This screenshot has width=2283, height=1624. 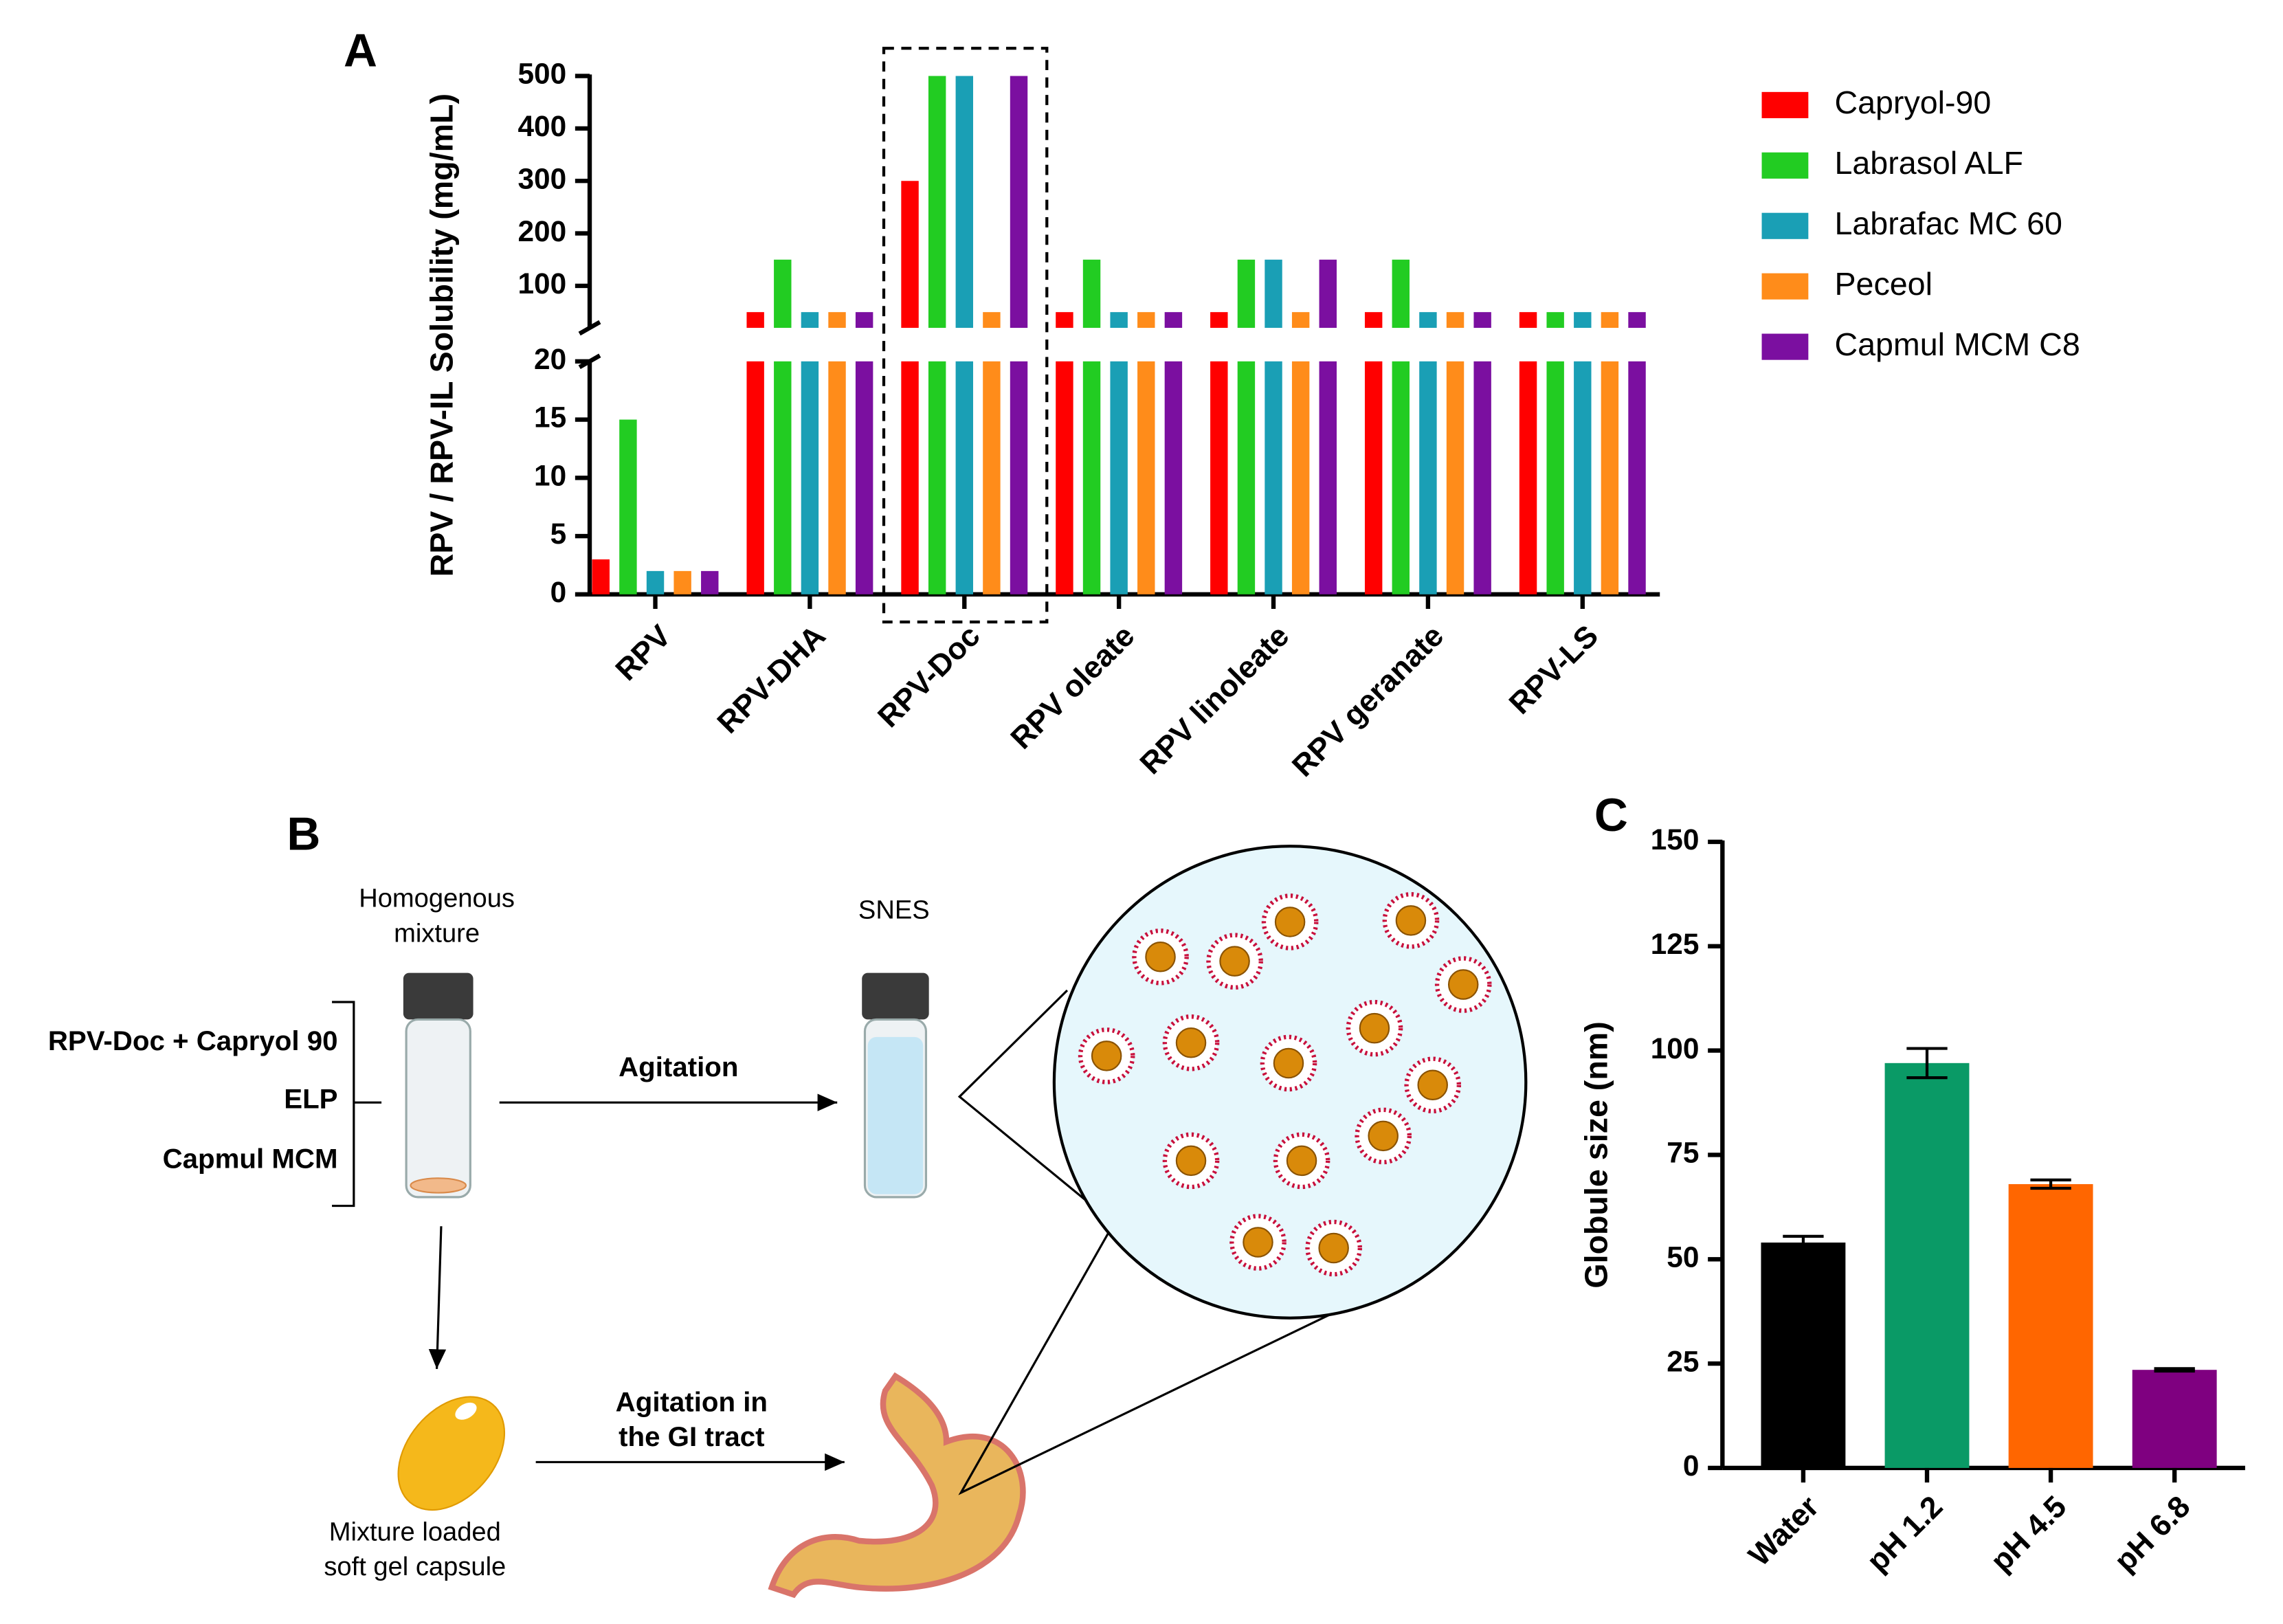 I want to click on bracket, so click(x=357, y=1104).